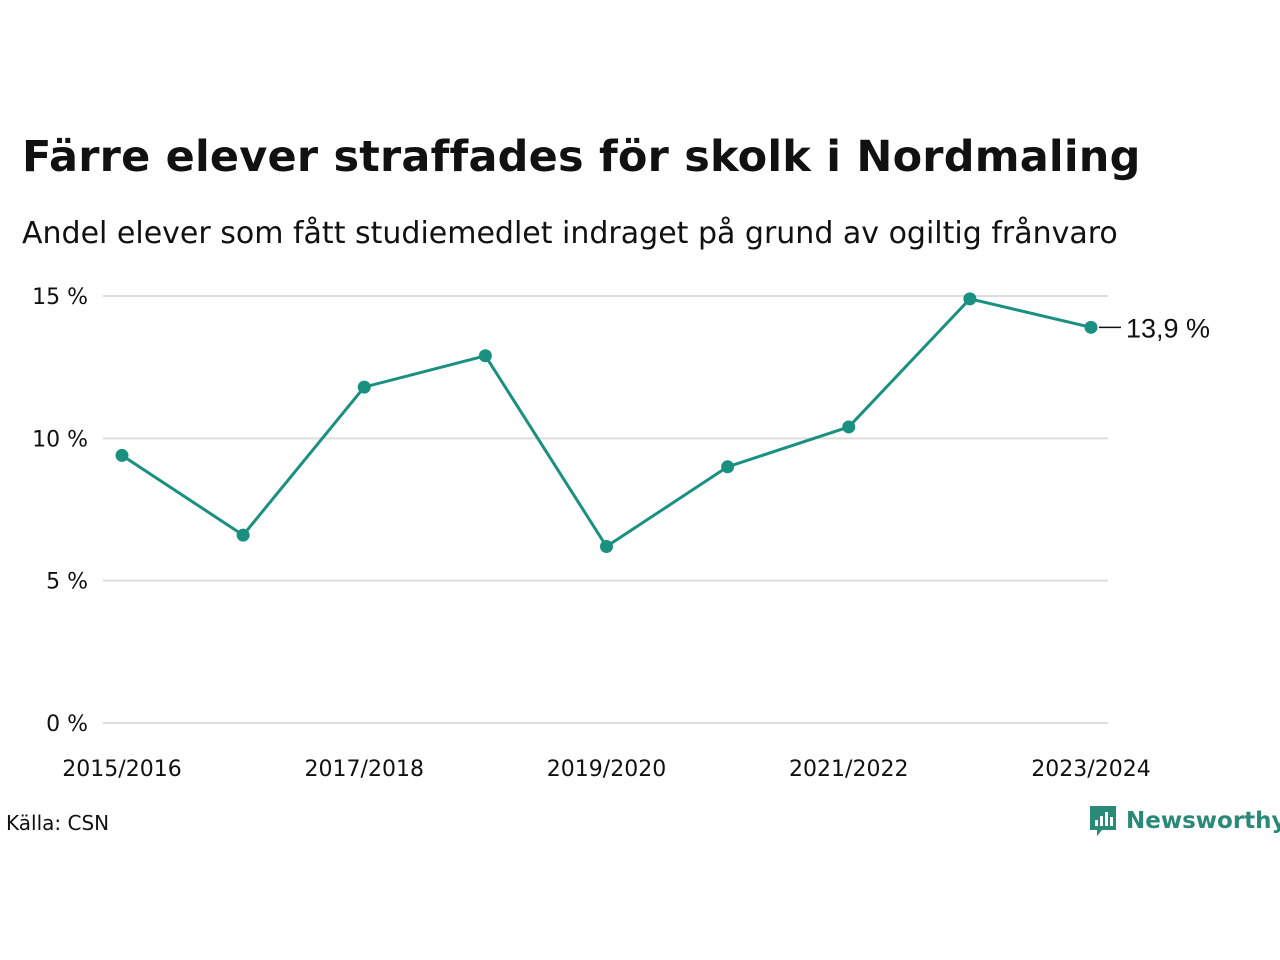 The image size is (1280, 960). What do you see at coordinates (364, 769) in the screenshot?
I see `x-tick-label: 2017/2018` at bounding box center [364, 769].